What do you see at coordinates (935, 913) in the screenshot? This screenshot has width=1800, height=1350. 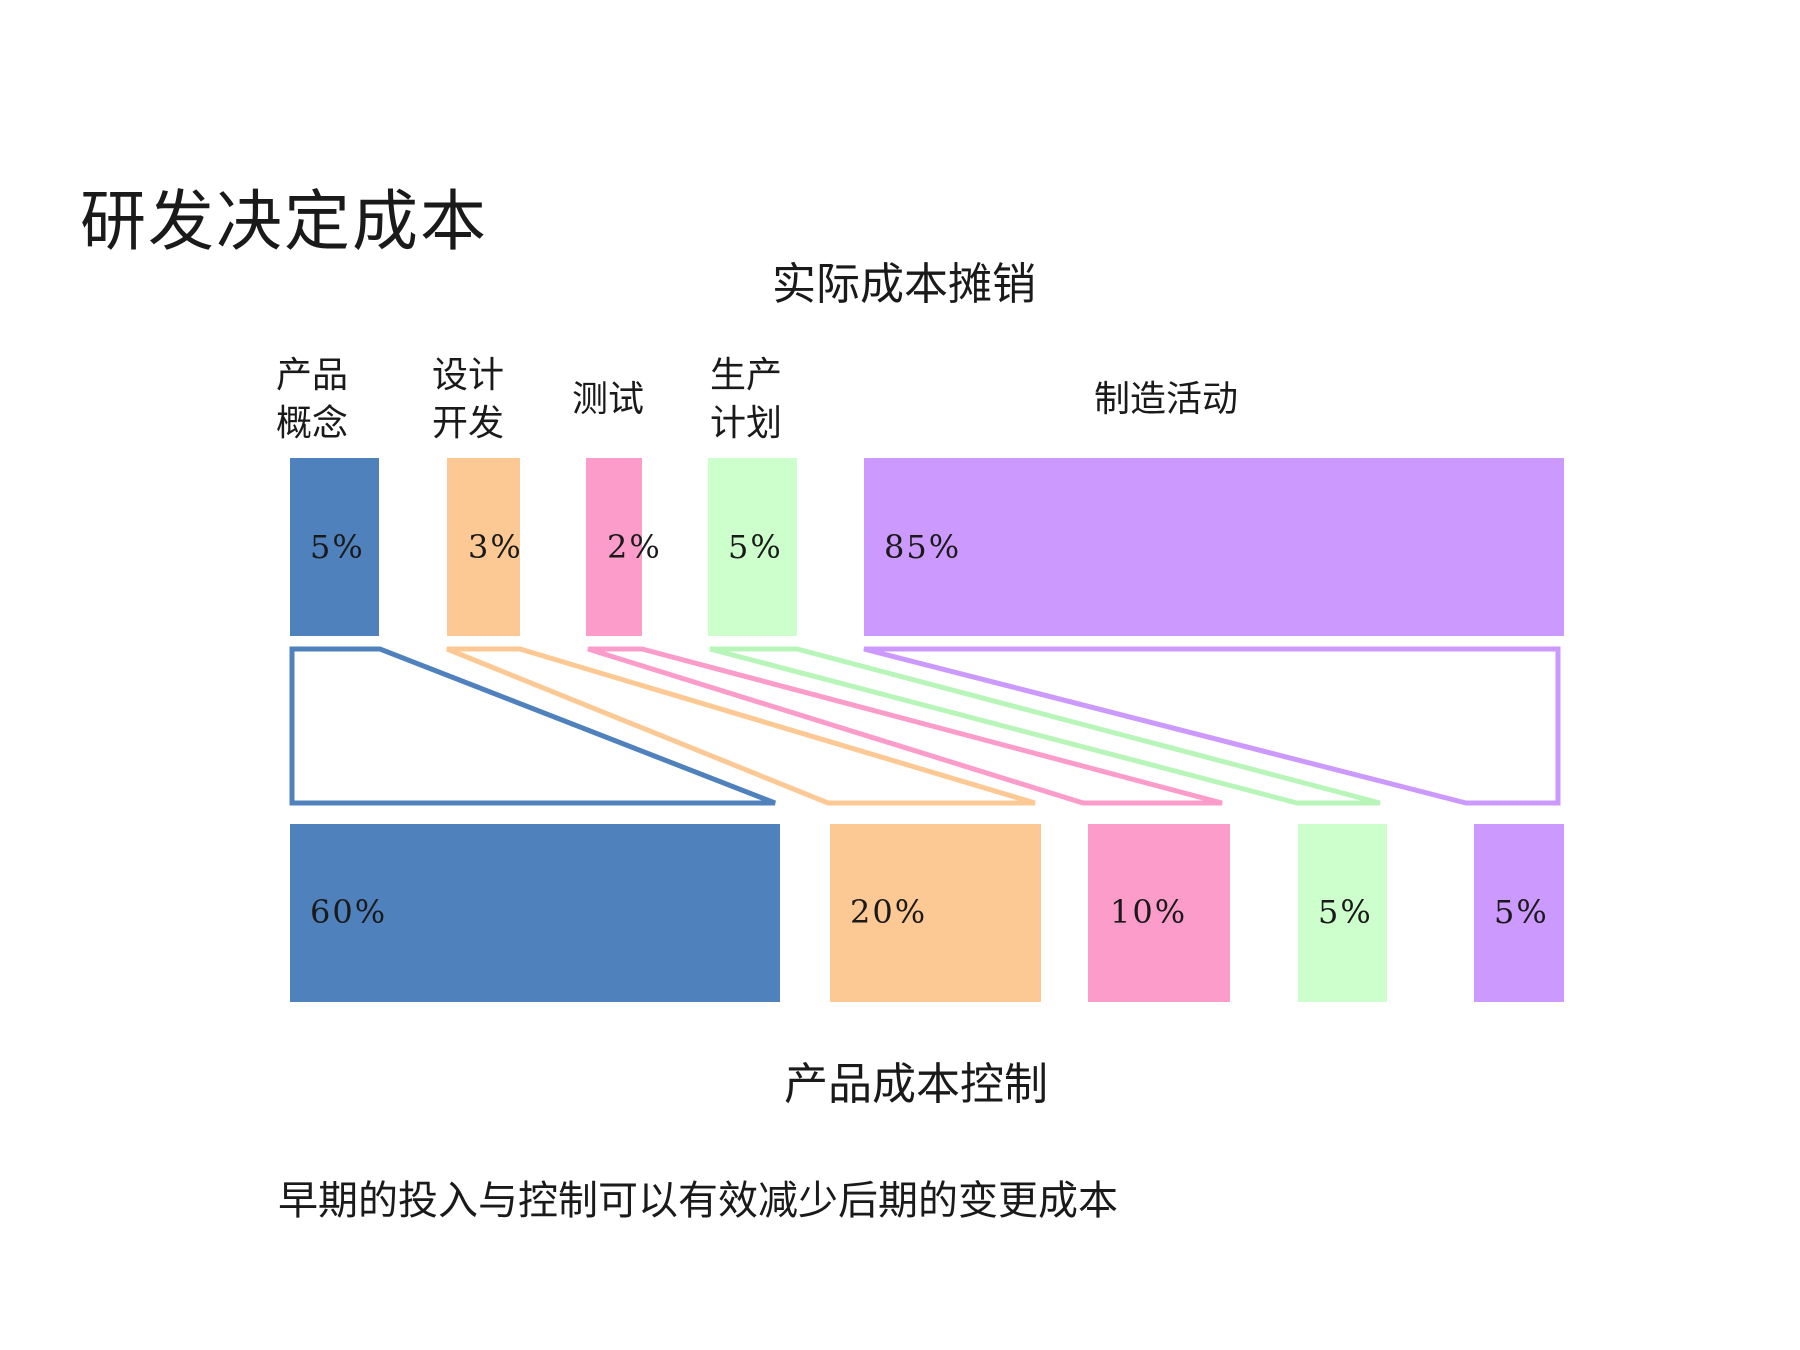 I see `control-bar-design` at bounding box center [935, 913].